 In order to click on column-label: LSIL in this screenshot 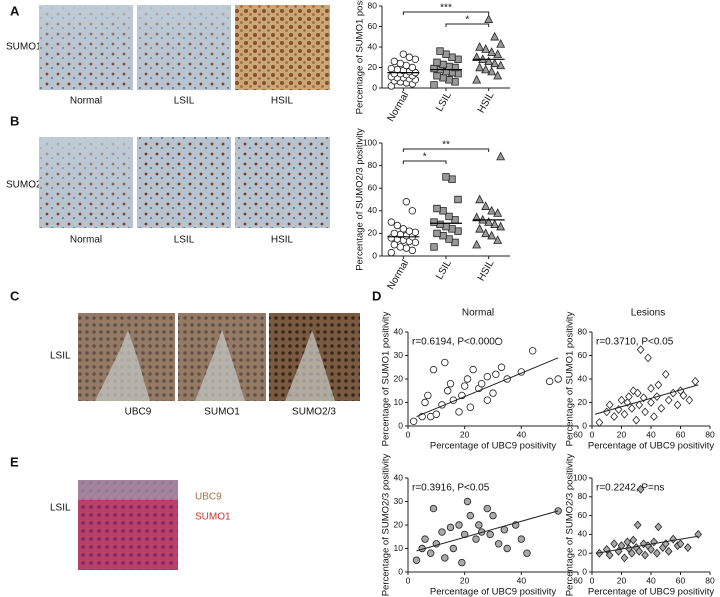, I will do `click(184, 101)`.